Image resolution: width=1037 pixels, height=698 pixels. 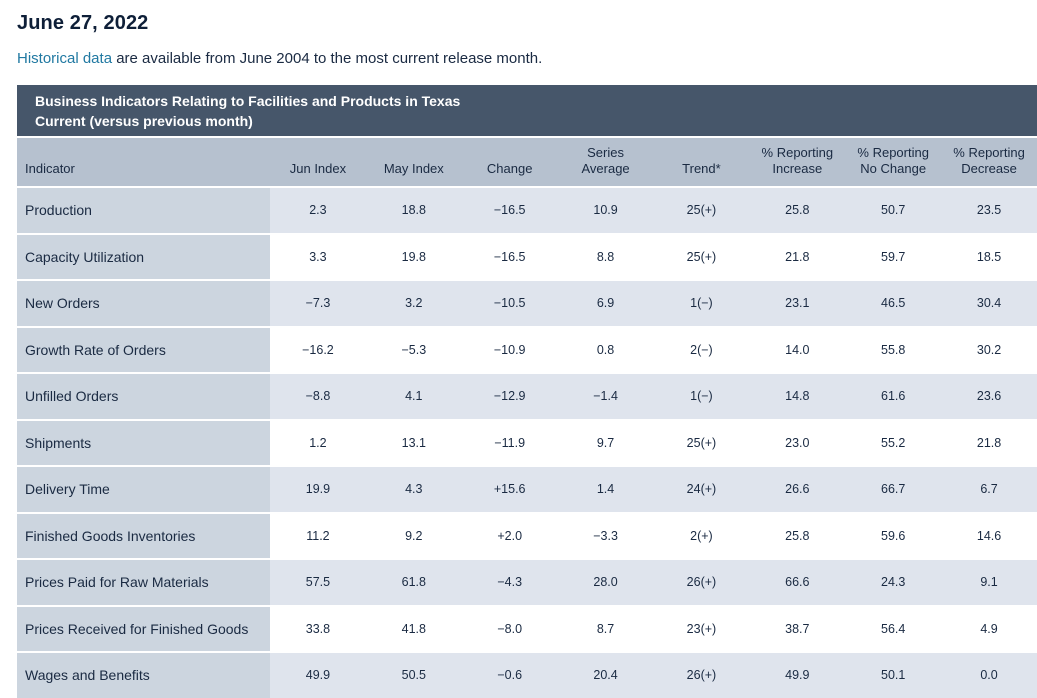 I want to click on value-cell: 2.3, so click(x=318, y=210).